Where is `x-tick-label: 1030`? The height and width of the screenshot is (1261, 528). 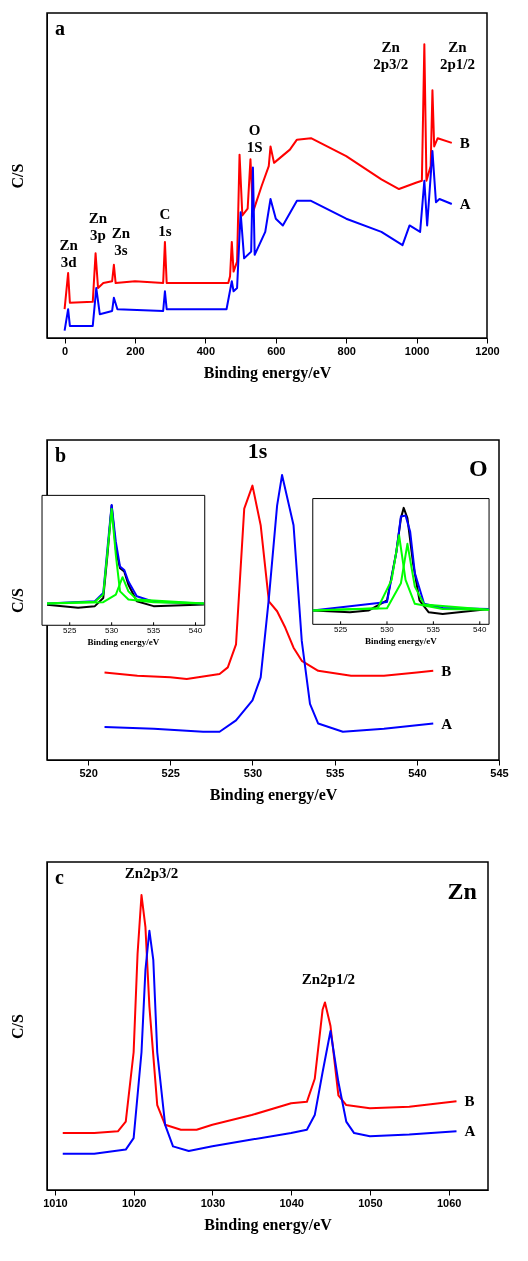
x-tick-label: 1030 is located at coordinates (213, 1202).